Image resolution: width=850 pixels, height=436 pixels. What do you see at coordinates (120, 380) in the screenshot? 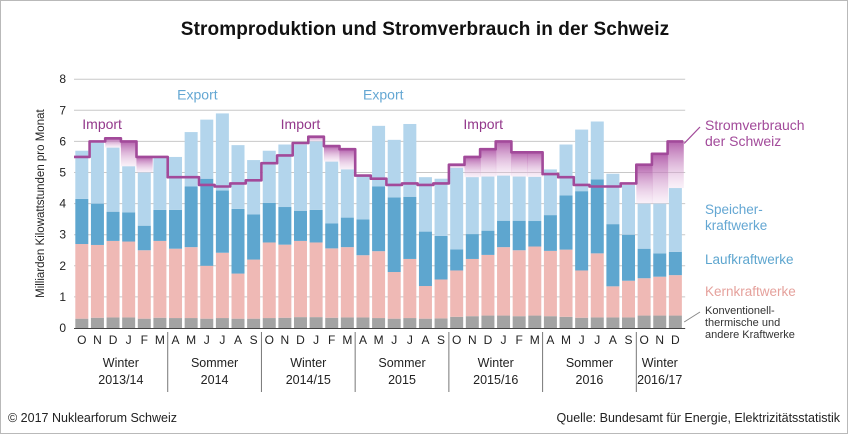
I see `period-year-label: 2013/14` at bounding box center [120, 380].